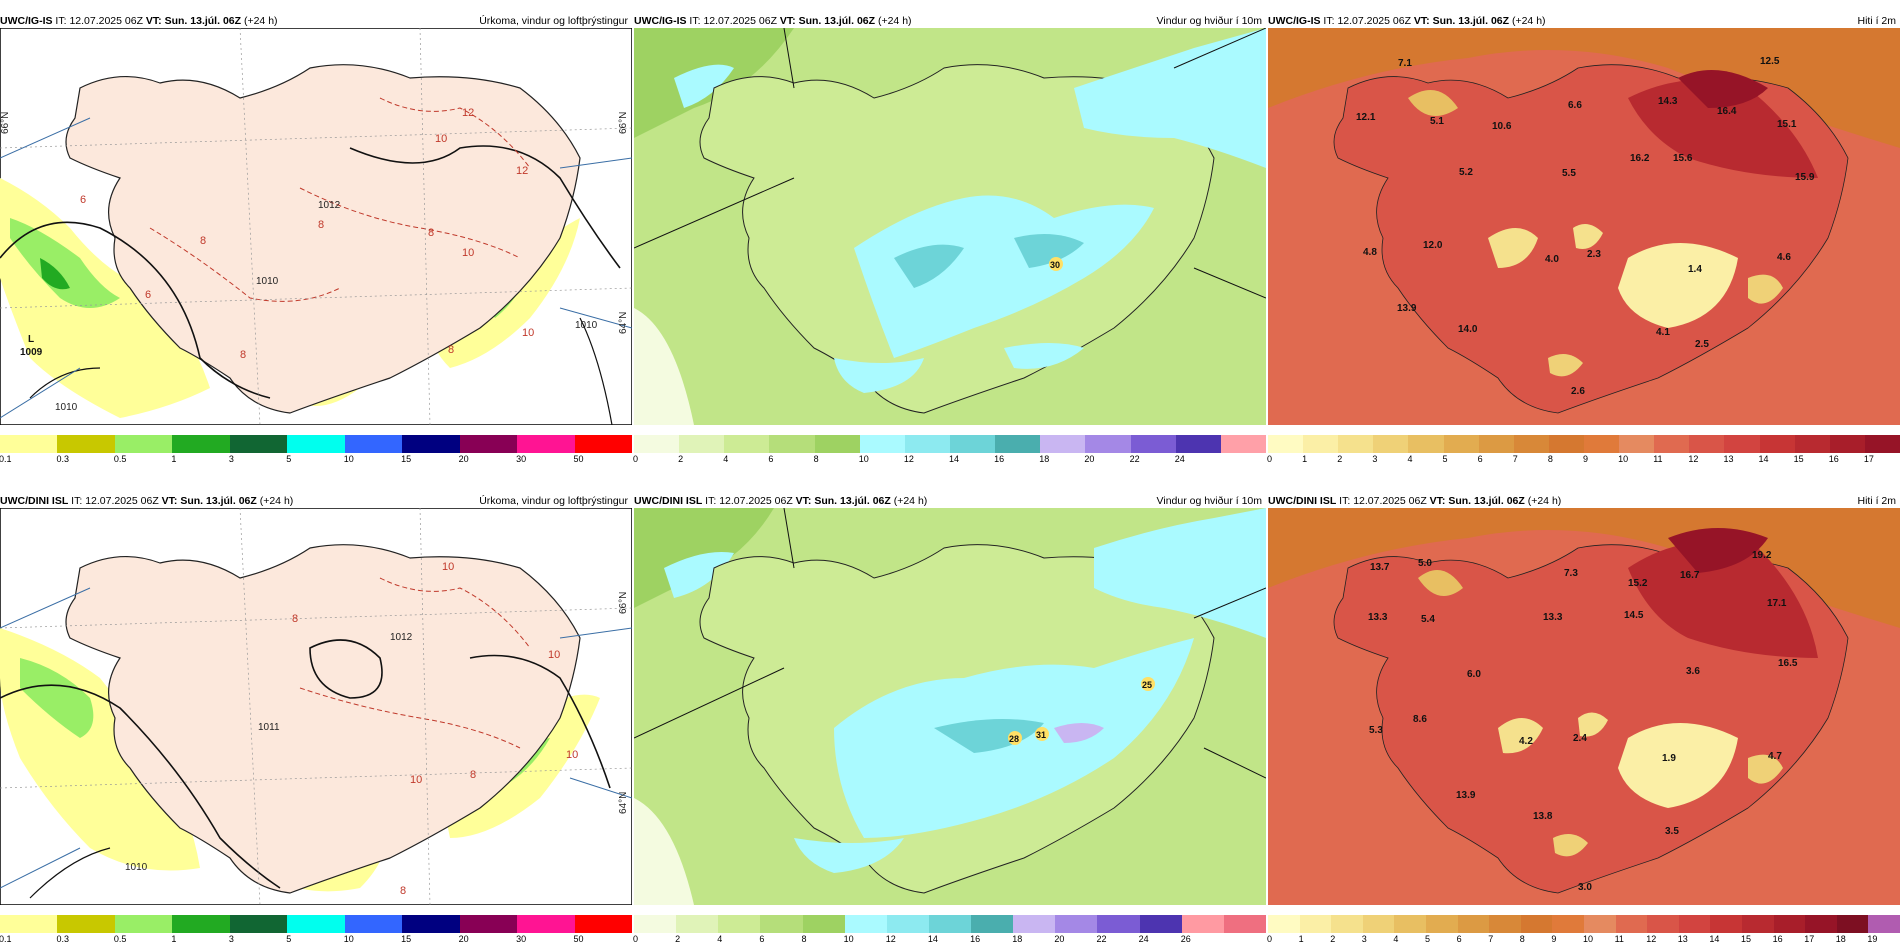 The height and width of the screenshot is (950, 1900). Describe the element at coordinates (1179, 459) in the screenshot. I see `colorbar-tick: 24` at that location.